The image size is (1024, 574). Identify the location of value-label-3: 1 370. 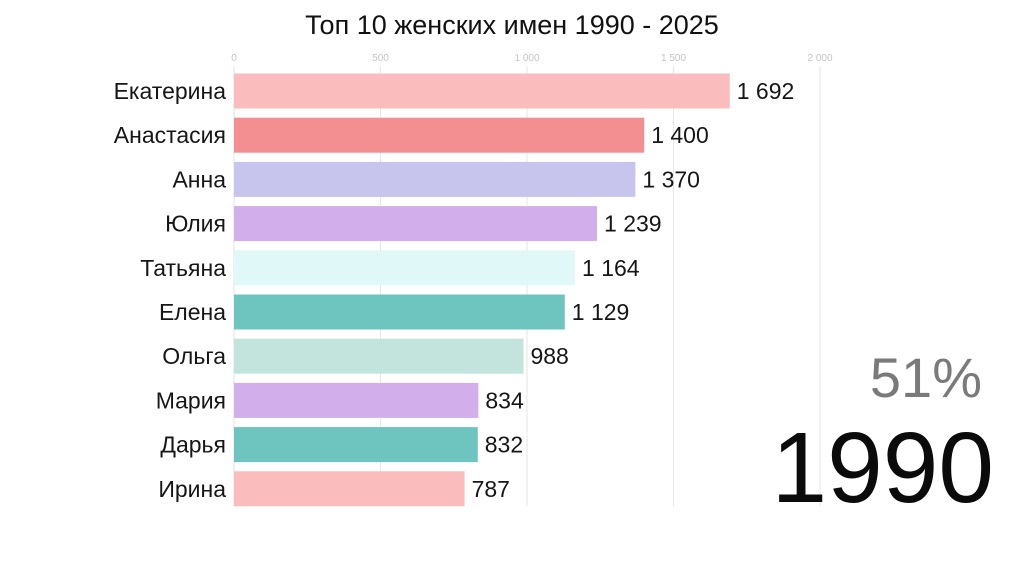
(671, 179).